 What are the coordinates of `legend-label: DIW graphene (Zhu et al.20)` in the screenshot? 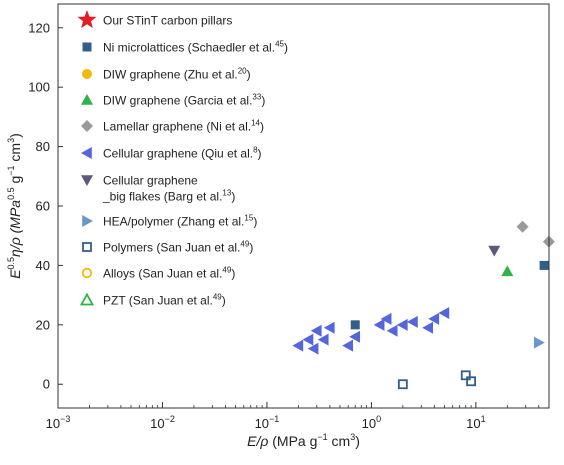 It's located at (177, 74).